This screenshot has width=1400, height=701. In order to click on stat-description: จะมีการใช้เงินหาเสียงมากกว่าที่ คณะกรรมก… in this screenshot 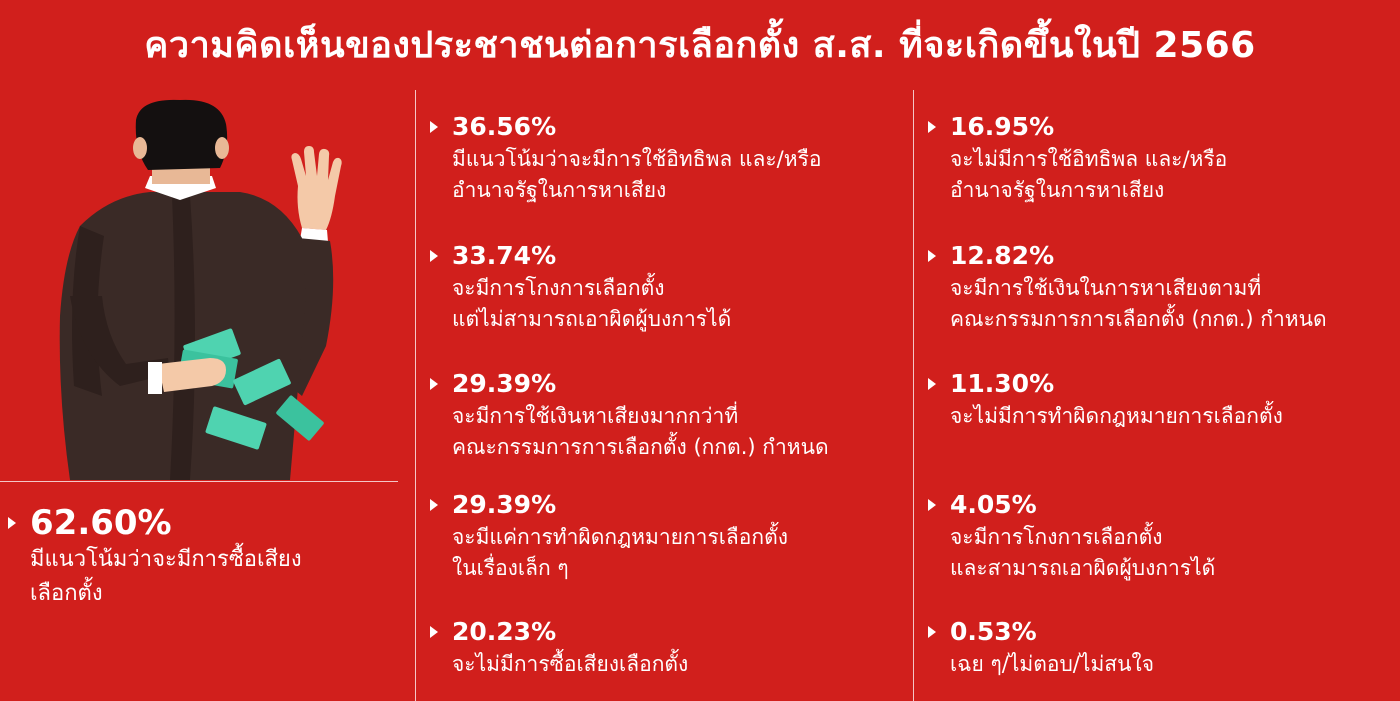, I will do `click(640, 431)`.